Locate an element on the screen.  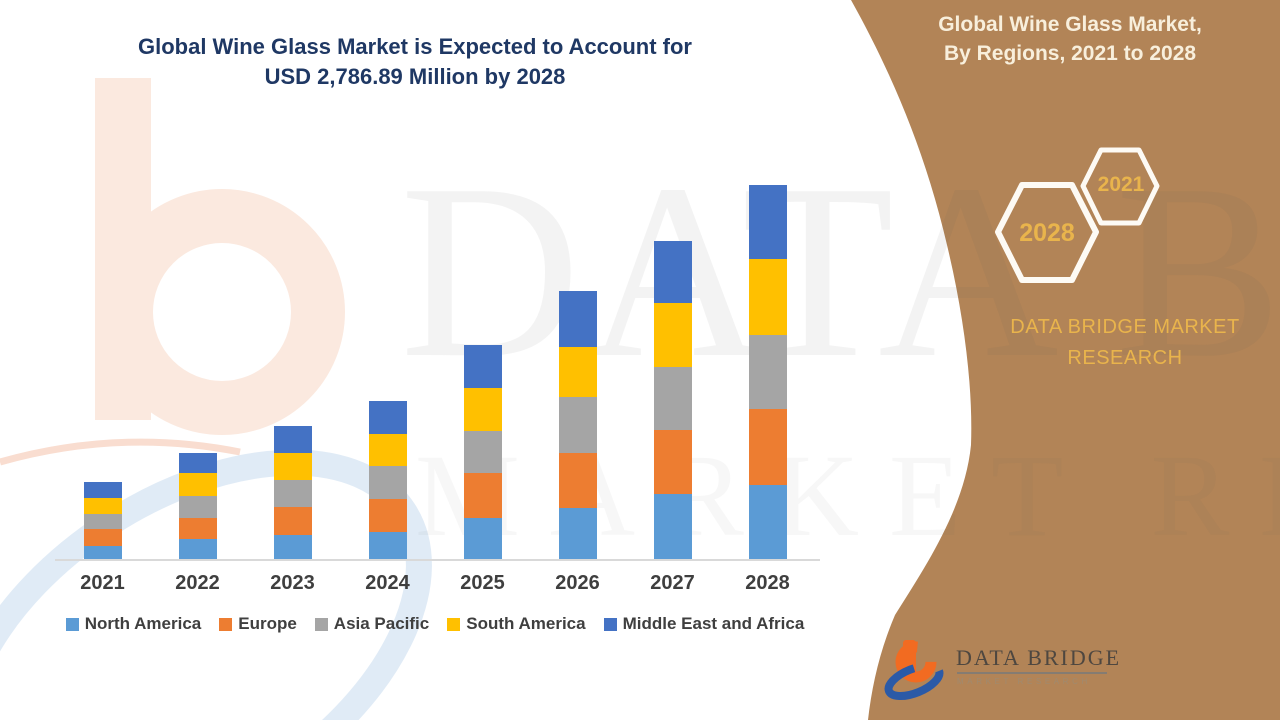
bar-stack-2021 is located at coordinates (102, 521).